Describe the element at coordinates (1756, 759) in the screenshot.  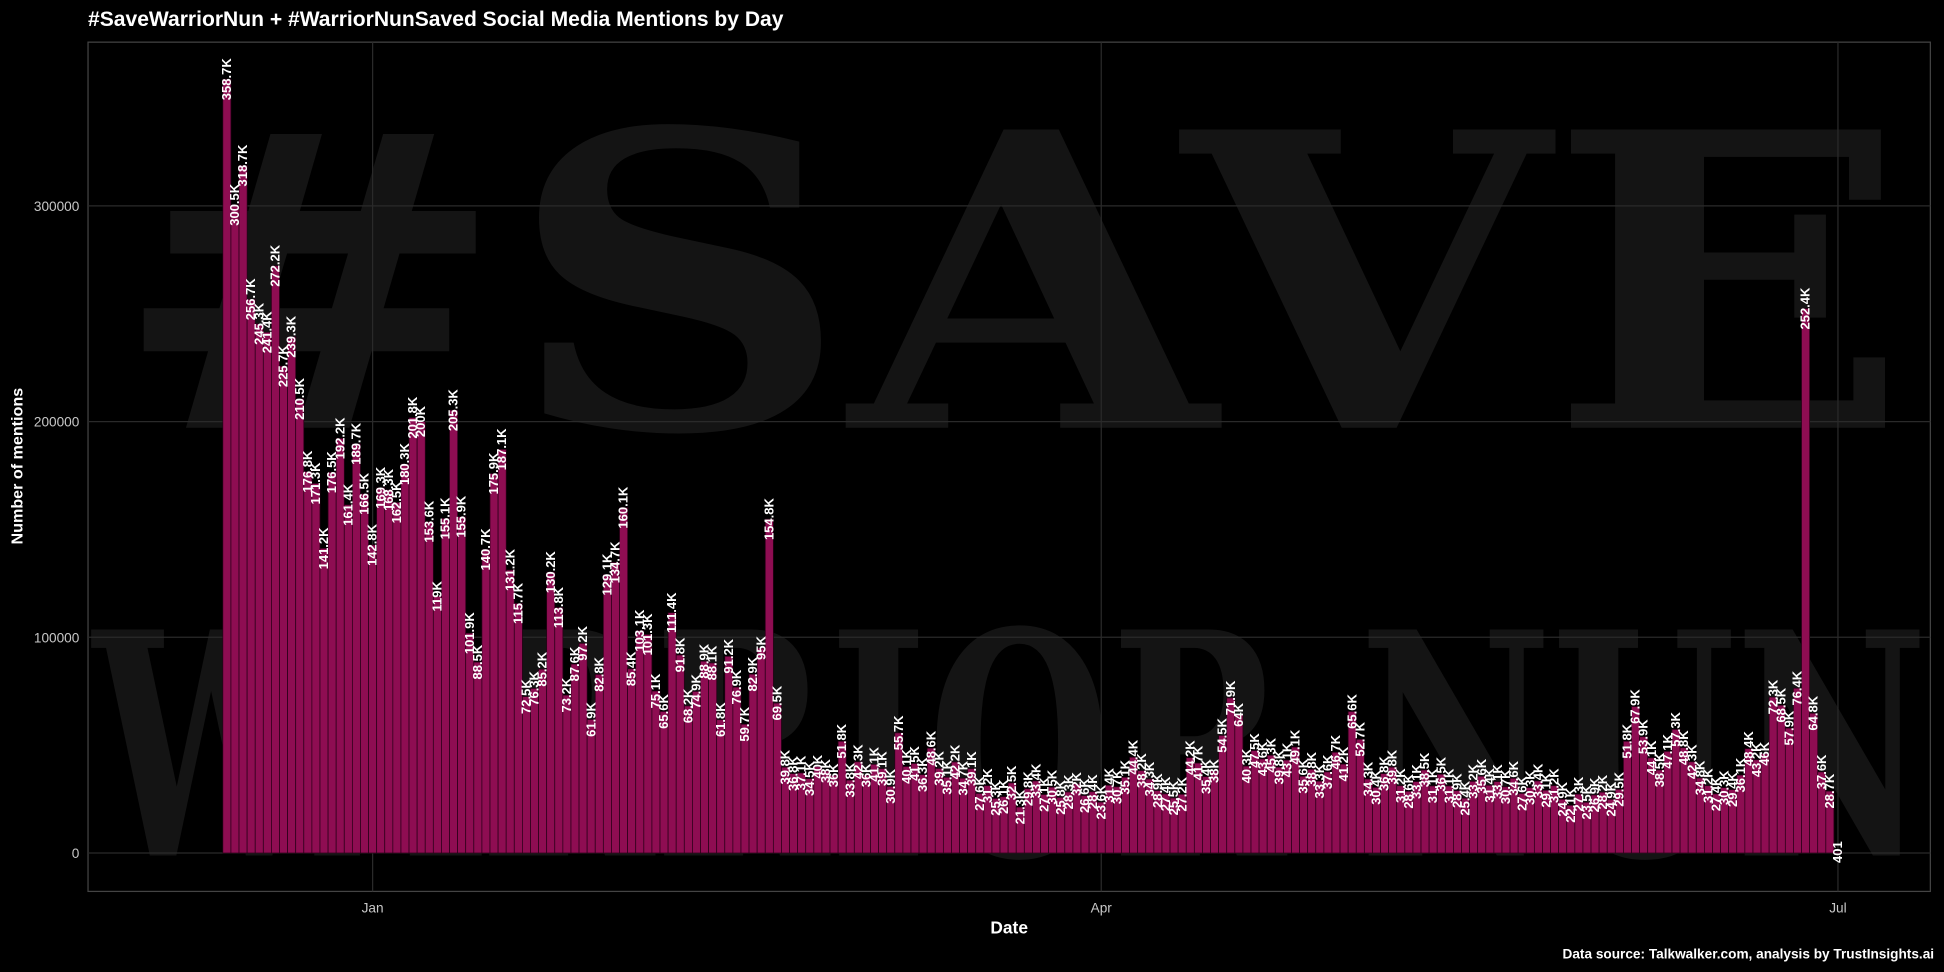
I see `value-label: 43.2K` at that location.